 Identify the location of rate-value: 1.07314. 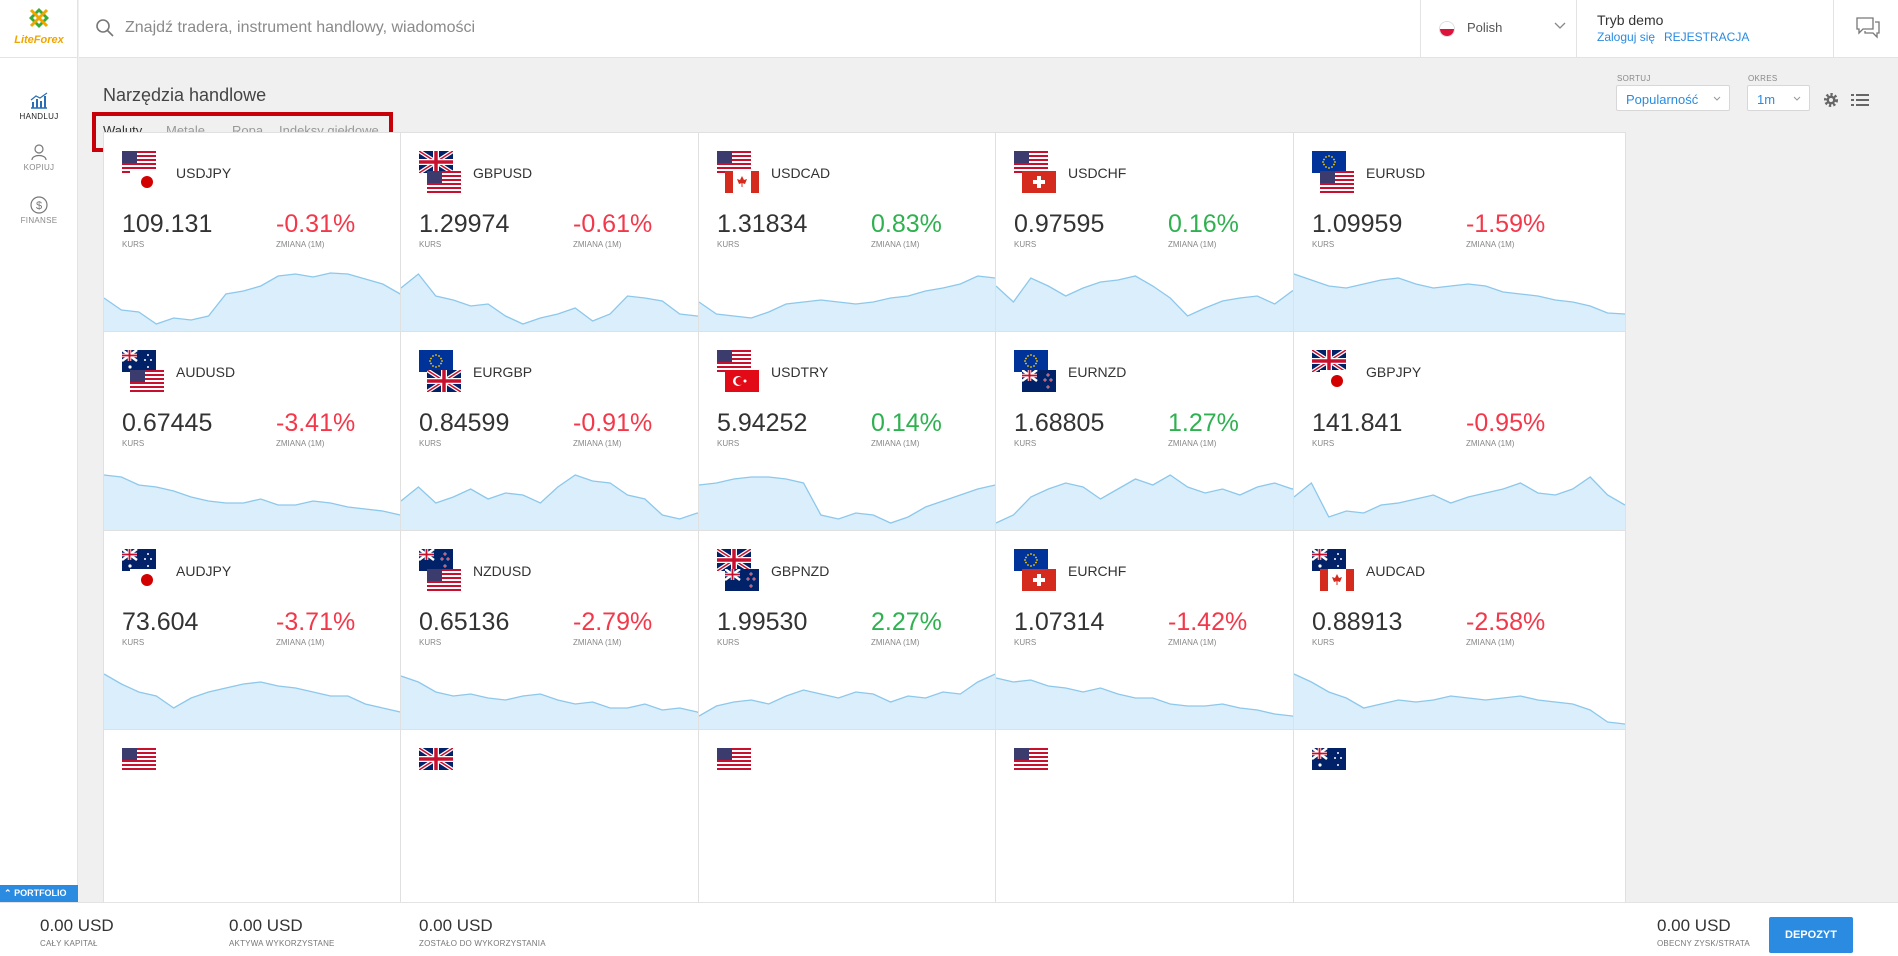
(1059, 622).